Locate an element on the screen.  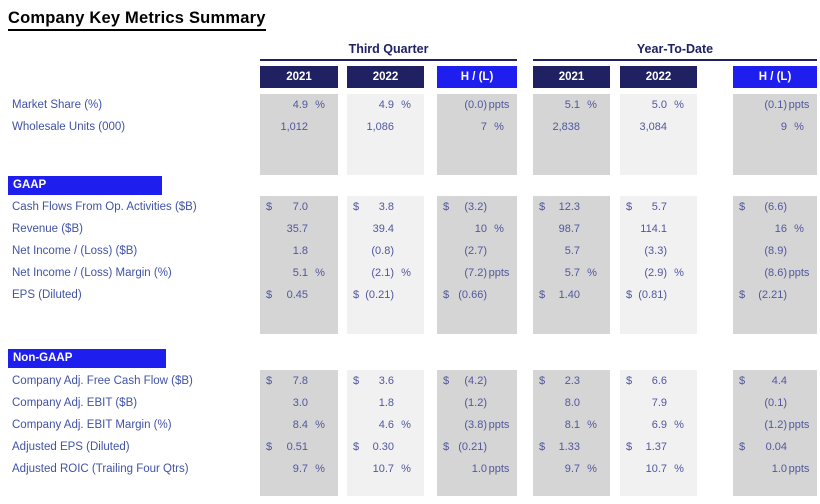
value-cell: 8.4% is located at coordinates (299, 425).